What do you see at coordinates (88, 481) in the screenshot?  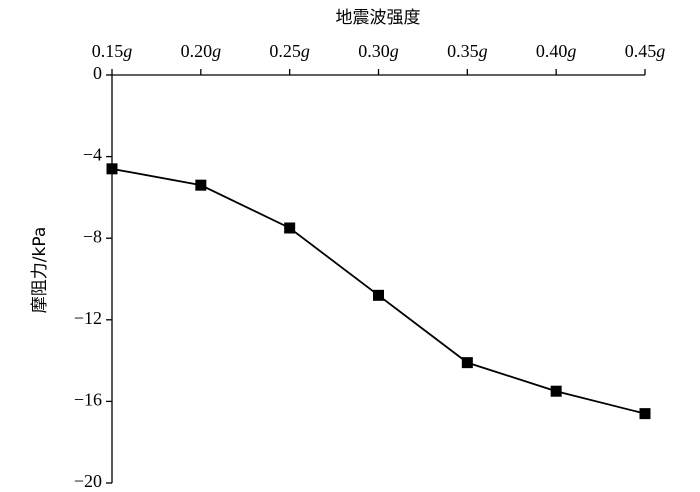 I see `y-tick-label: −20` at bounding box center [88, 481].